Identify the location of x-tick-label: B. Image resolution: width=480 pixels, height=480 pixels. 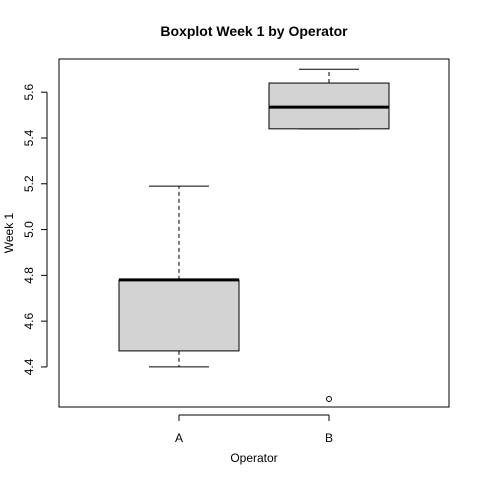
(329, 438).